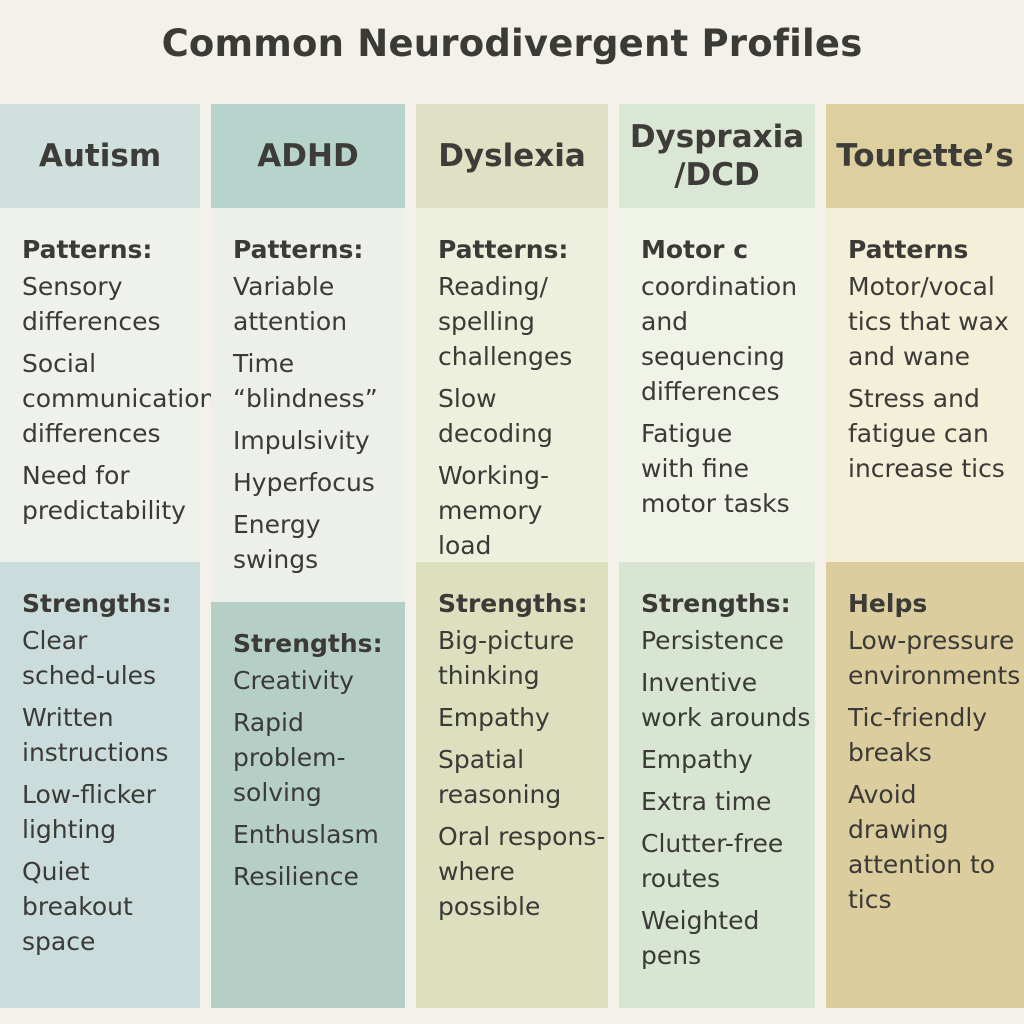 Image resolution: width=1024 pixels, height=1024 pixels. Describe the element at coordinates (306, 834) in the screenshot. I see `list-item: Enthuslasm` at that location.